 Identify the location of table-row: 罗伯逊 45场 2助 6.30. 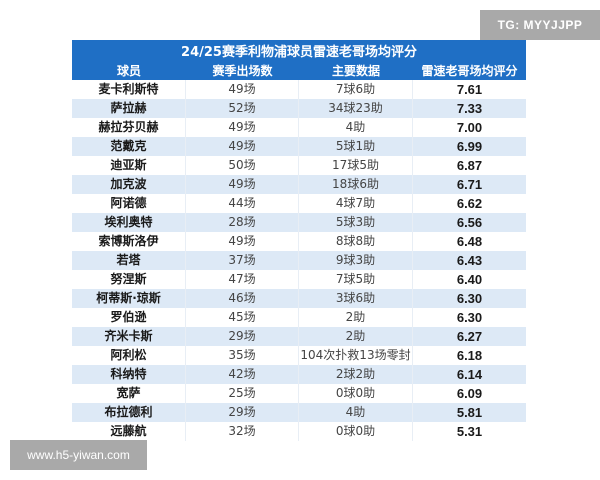
(299, 317).